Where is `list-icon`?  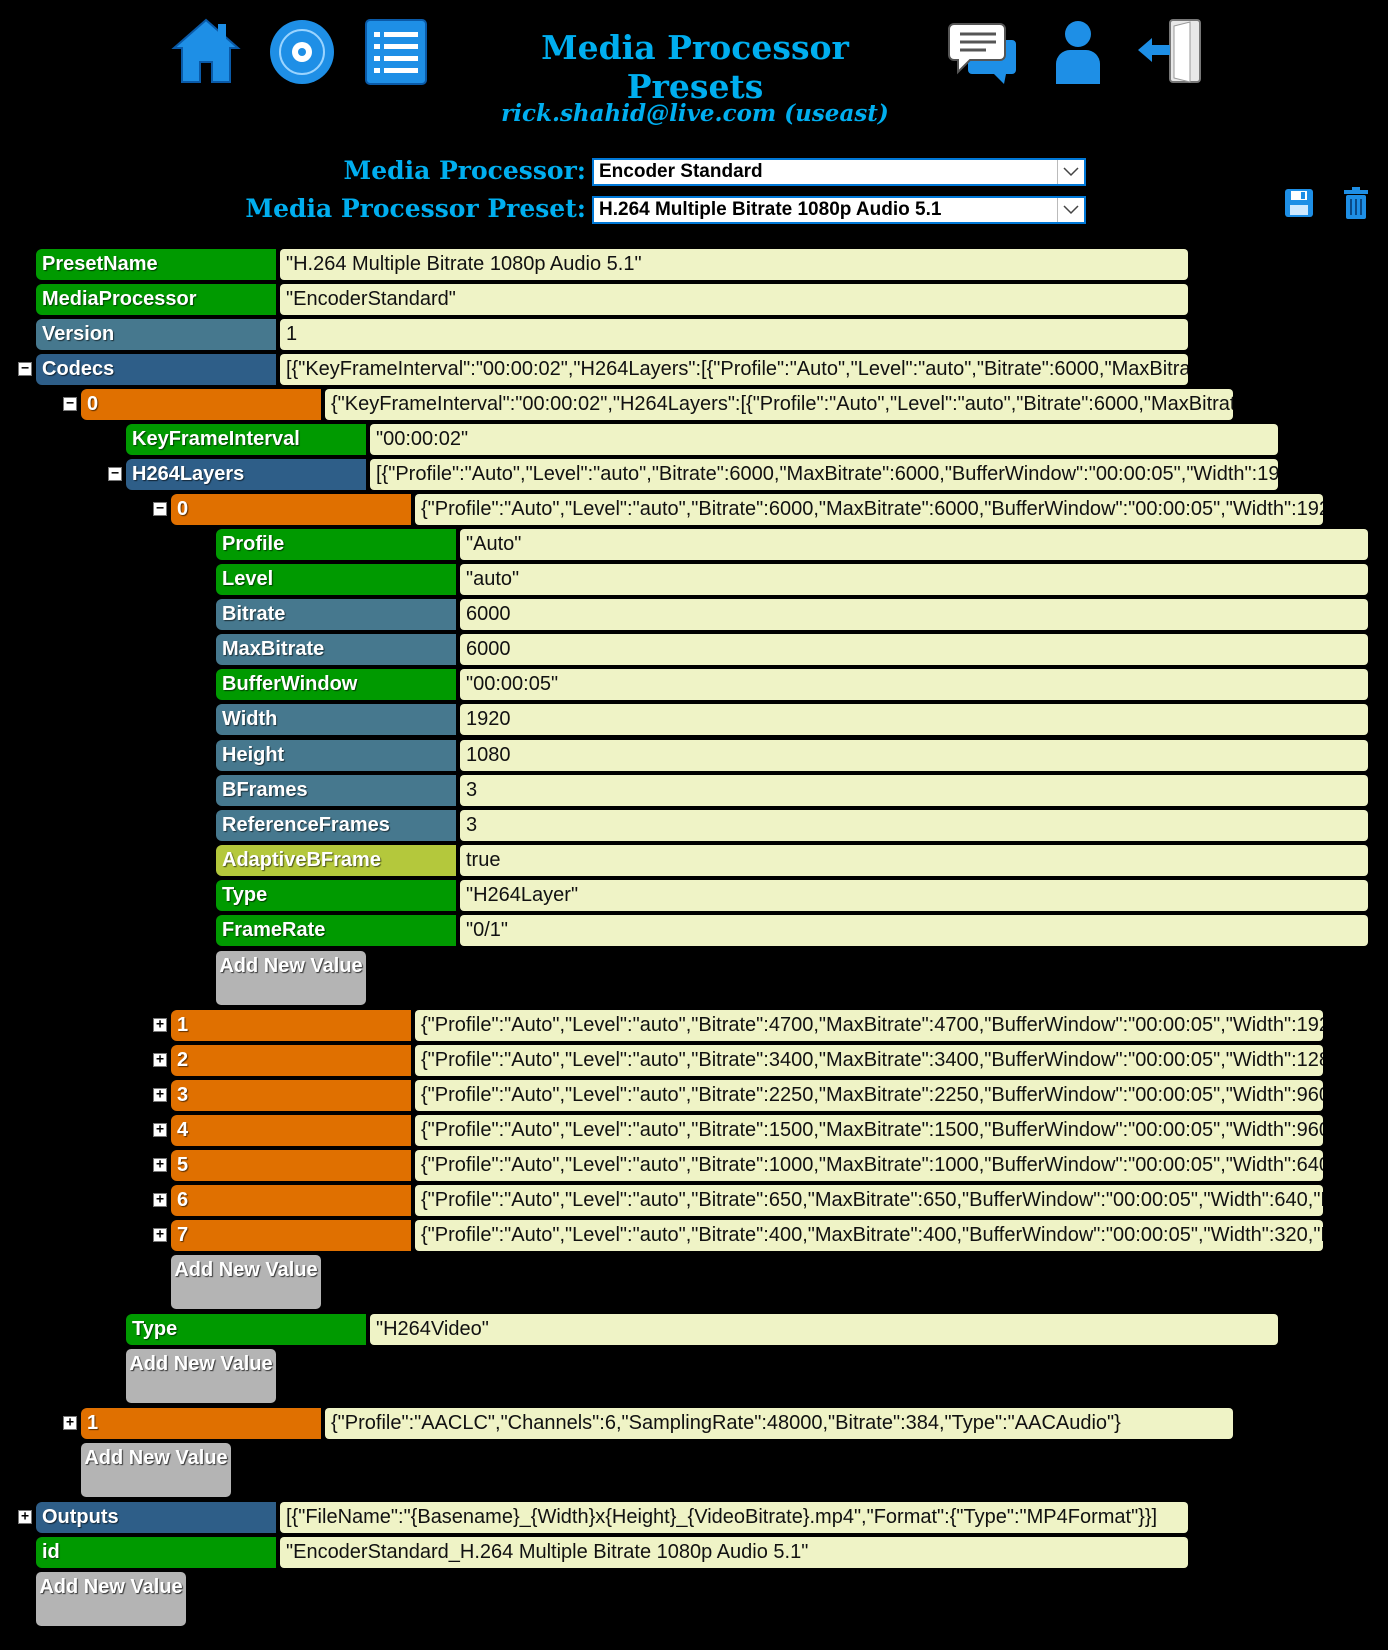 list-icon is located at coordinates (396, 52).